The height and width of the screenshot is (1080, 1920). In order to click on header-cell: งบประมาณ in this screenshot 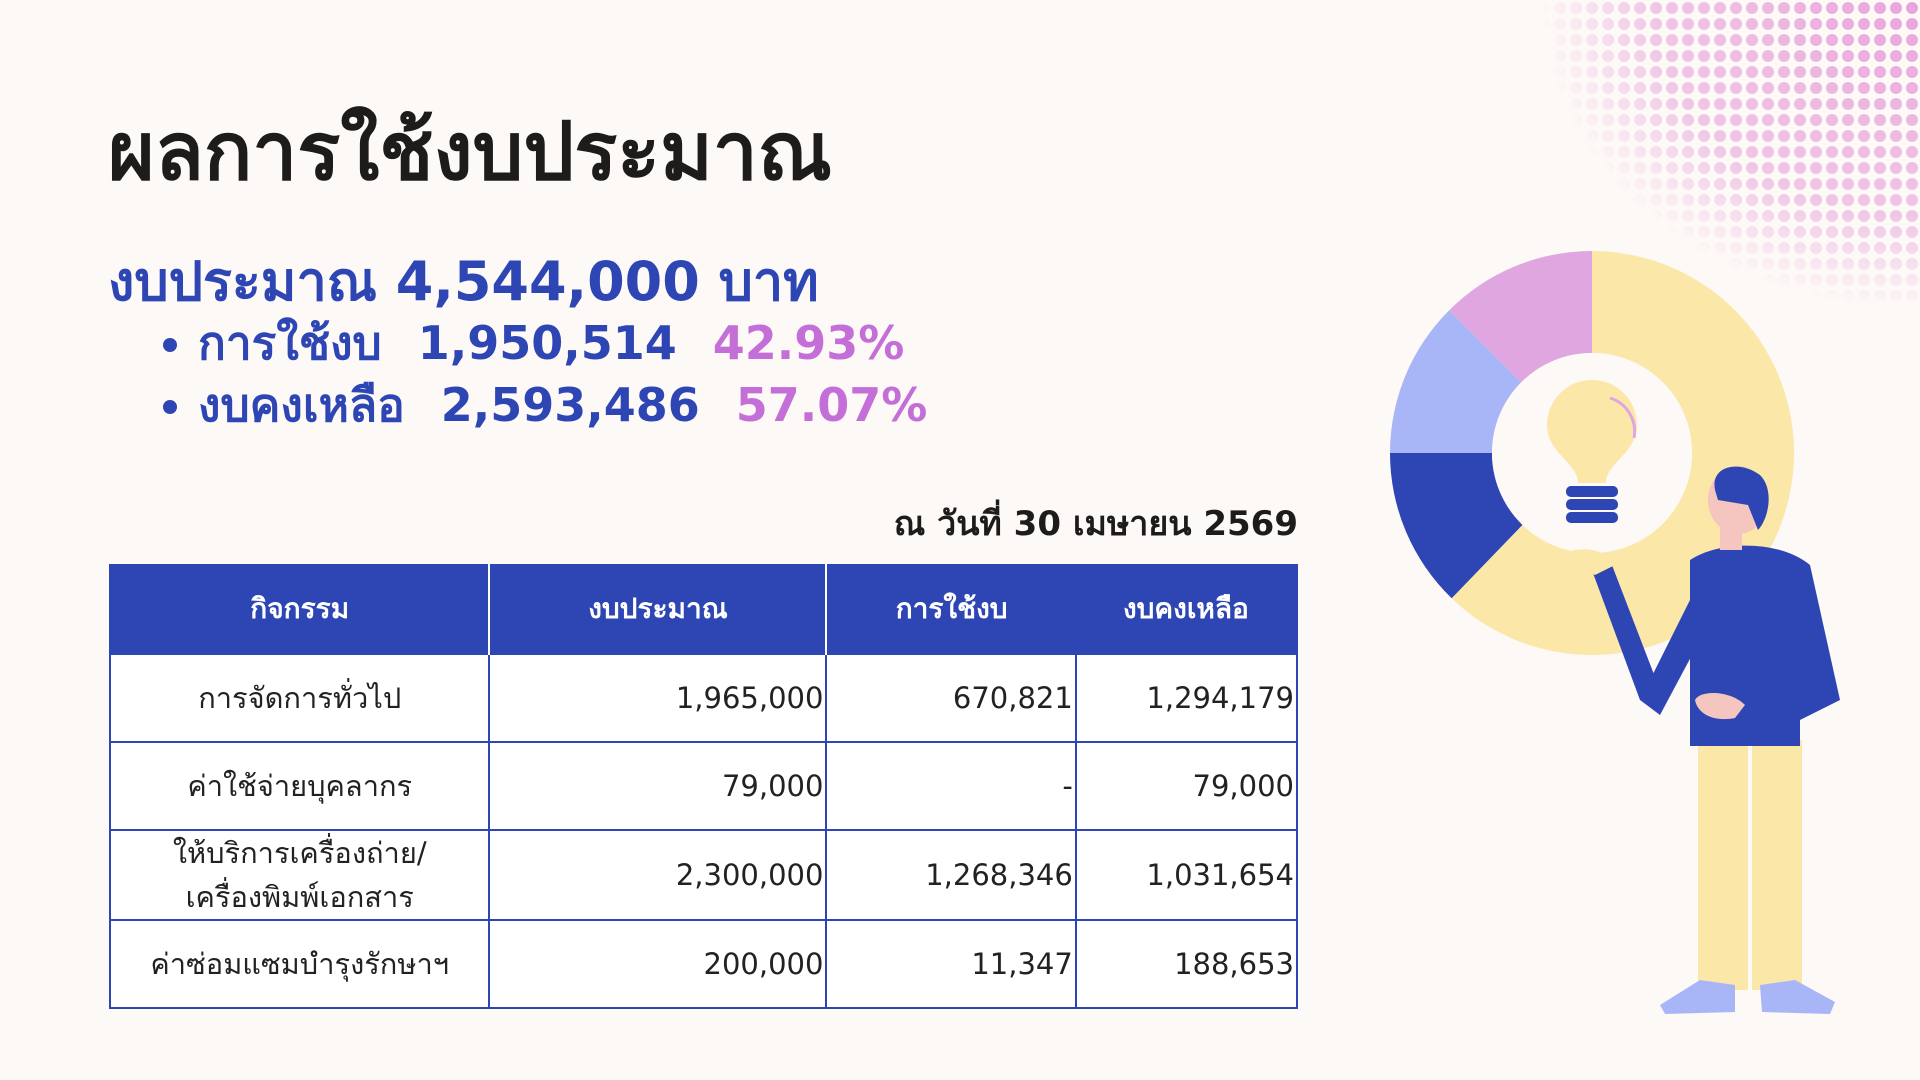, I will do `click(657, 609)`.